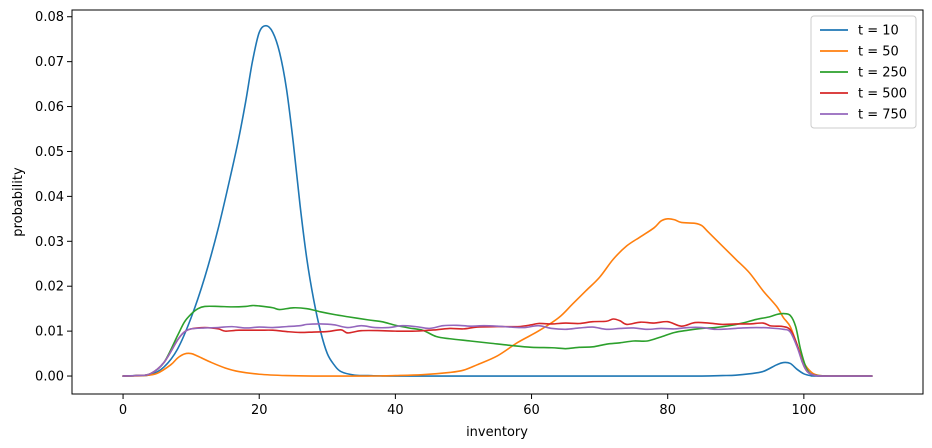  What do you see at coordinates (878, 31) in the screenshot?
I see `legend-label-1: t = 10` at bounding box center [878, 31].